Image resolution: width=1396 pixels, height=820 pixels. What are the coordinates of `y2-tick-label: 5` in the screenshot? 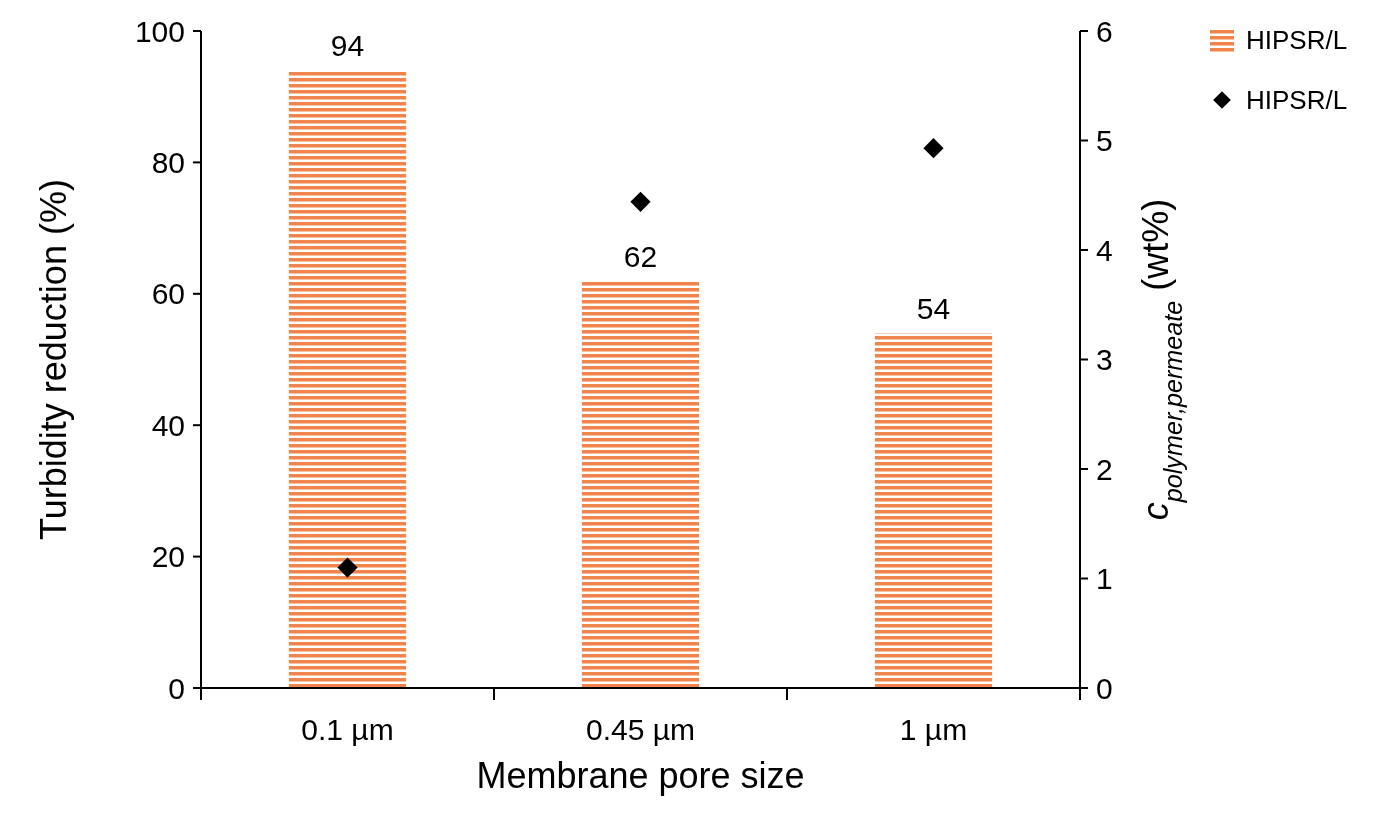 It's located at (1104, 140).